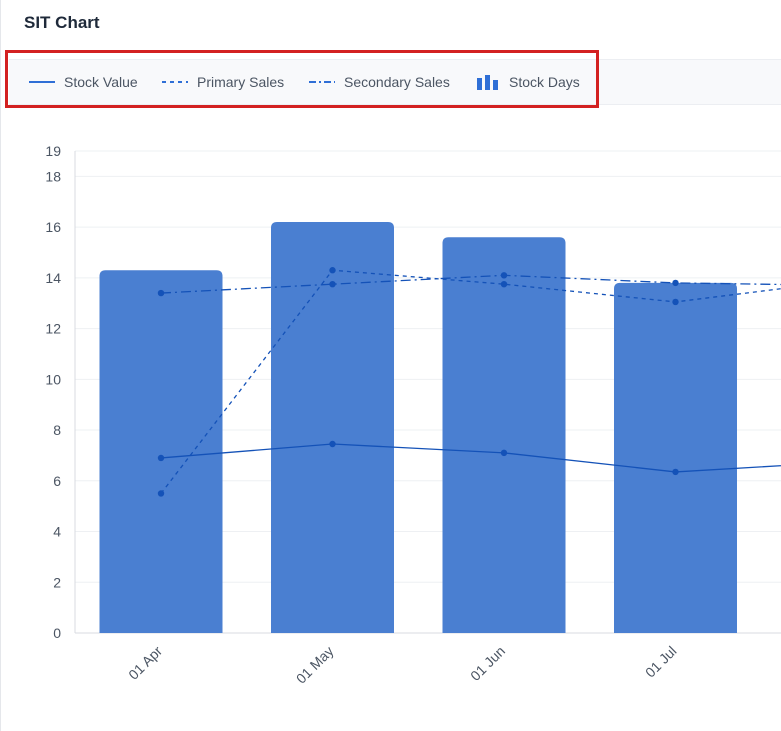 This screenshot has width=781, height=731. Describe the element at coordinates (42, 82) in the screenshot. I see `solid-line-icon` at that location.